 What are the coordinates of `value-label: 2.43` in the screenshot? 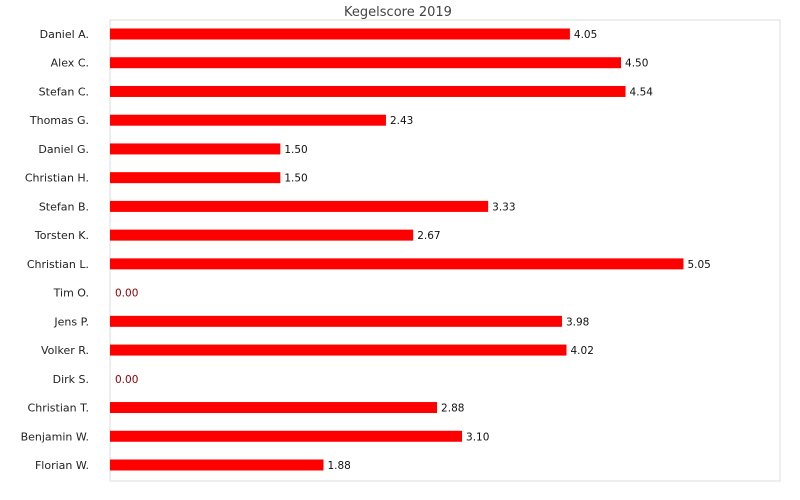 It's located at (401, 121).